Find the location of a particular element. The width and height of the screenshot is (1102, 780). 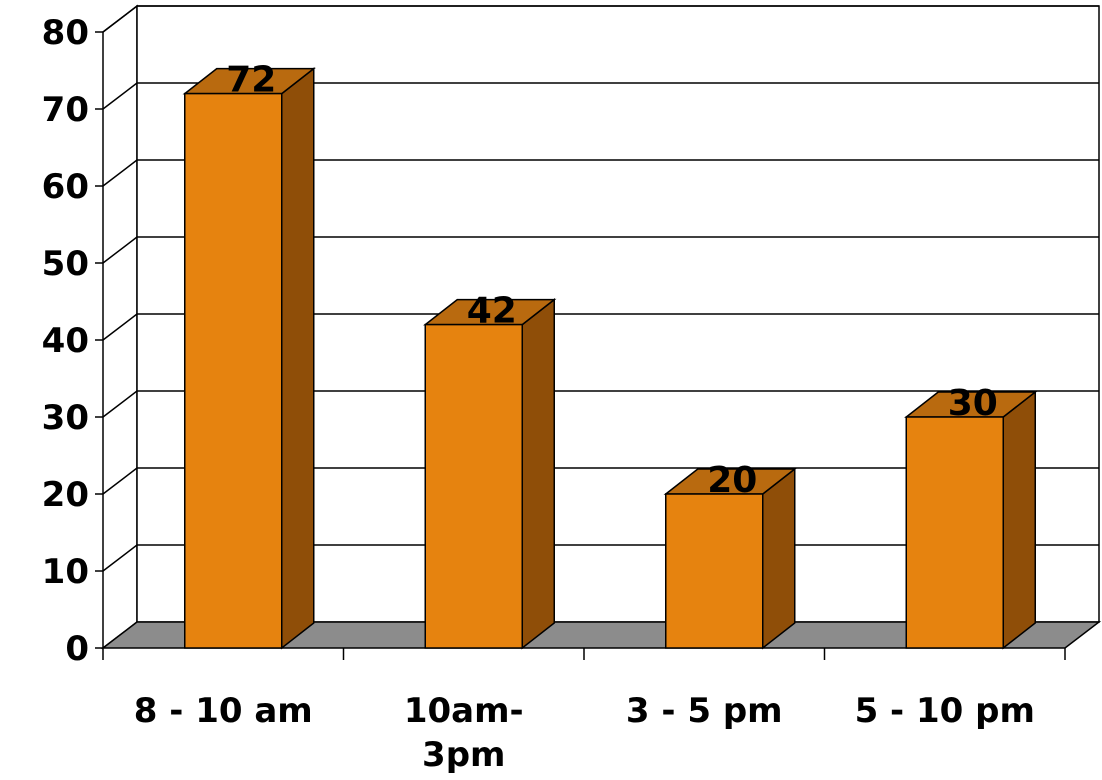

y-tick-label: 0 is located at coordinates (77, 649).